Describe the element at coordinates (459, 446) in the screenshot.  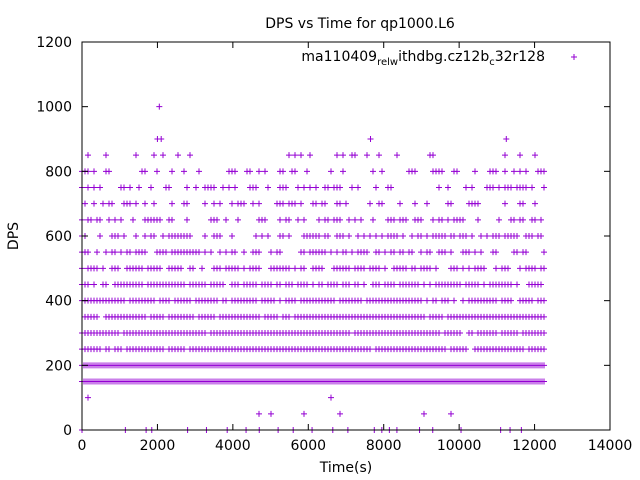
I see `x-tick-label: 10000` at that location.